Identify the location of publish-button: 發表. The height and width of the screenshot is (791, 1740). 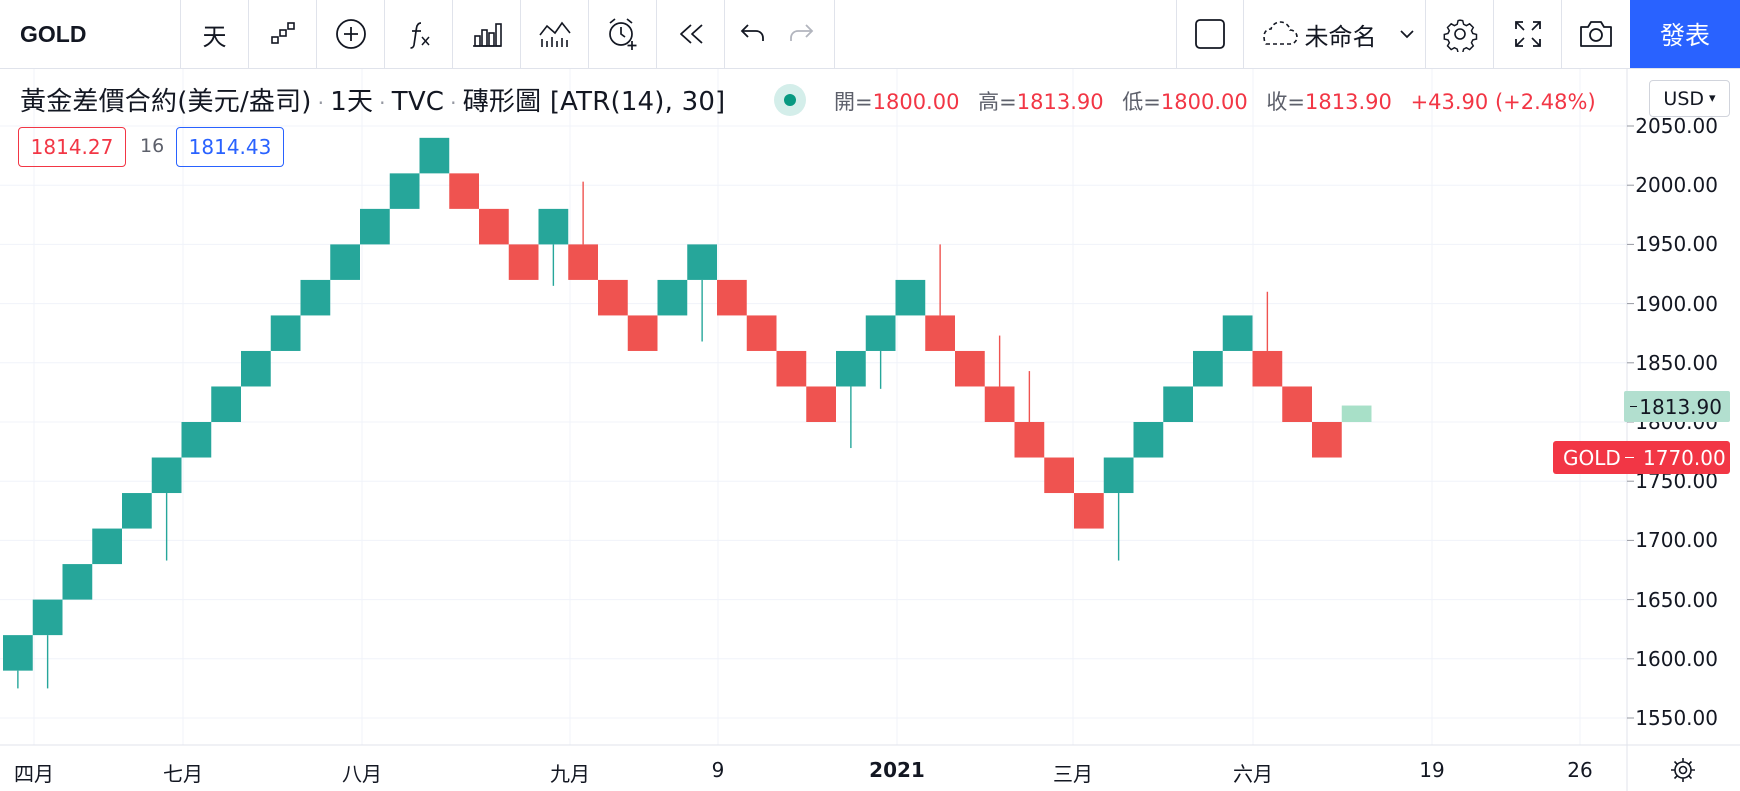
(1685, 34).